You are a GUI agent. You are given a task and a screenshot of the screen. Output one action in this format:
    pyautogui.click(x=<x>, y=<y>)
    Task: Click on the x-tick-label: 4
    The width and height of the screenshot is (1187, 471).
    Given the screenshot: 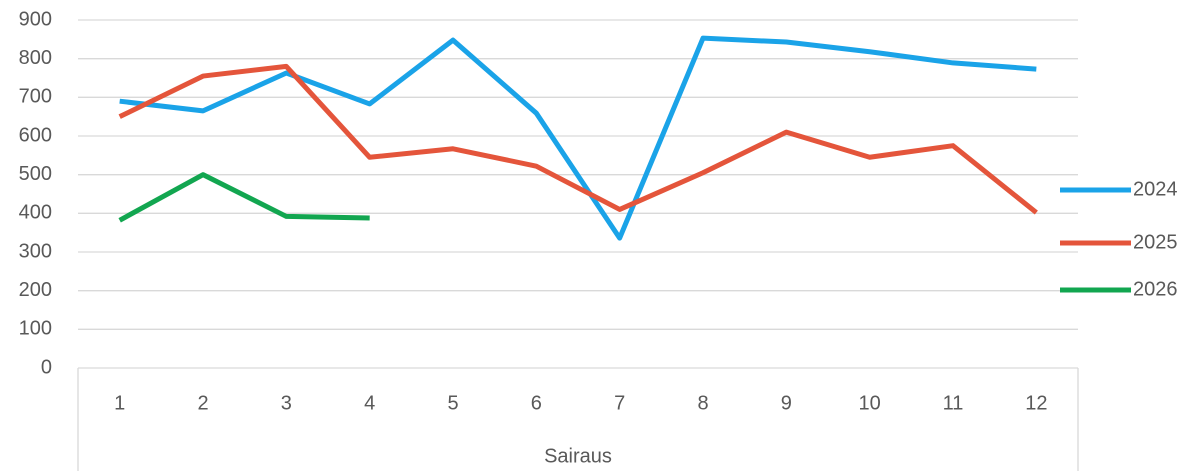 What is the action you would take?
    pyautogui.click(x=369, y=403)
    